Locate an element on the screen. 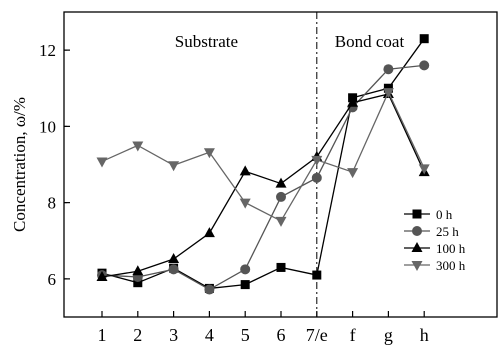  x-tick-label: 2 is located at coordinates (137, 335).